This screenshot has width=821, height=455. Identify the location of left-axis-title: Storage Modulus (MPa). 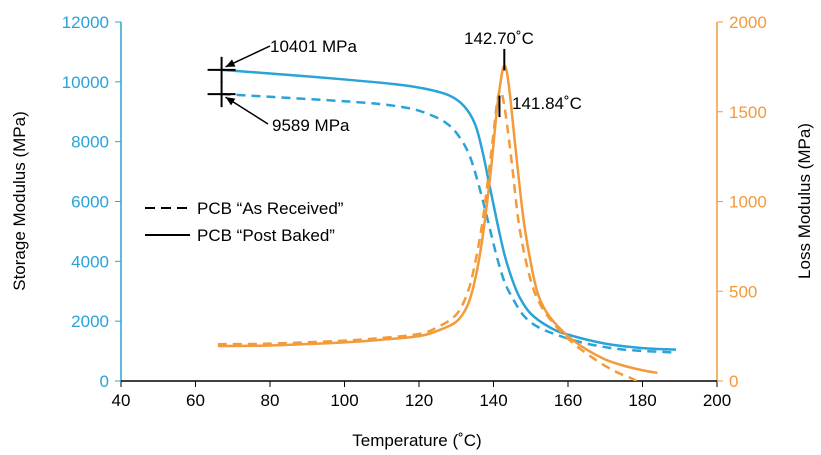
(19, 201).